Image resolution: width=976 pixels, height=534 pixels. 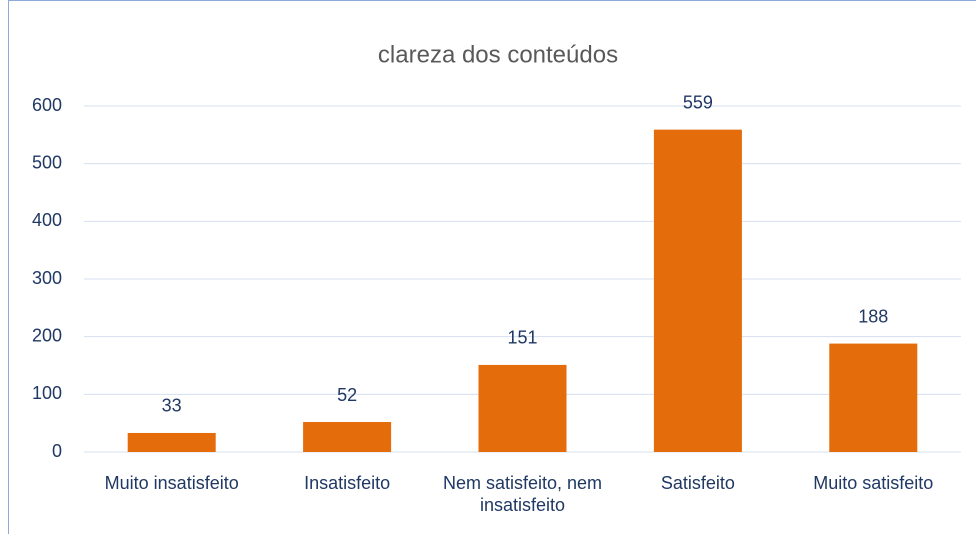 What do you see at coordinates (873, 483) in the screenshot?
I see `x-tick-label: Muito satisfeito` at bounding box center [873, 483].